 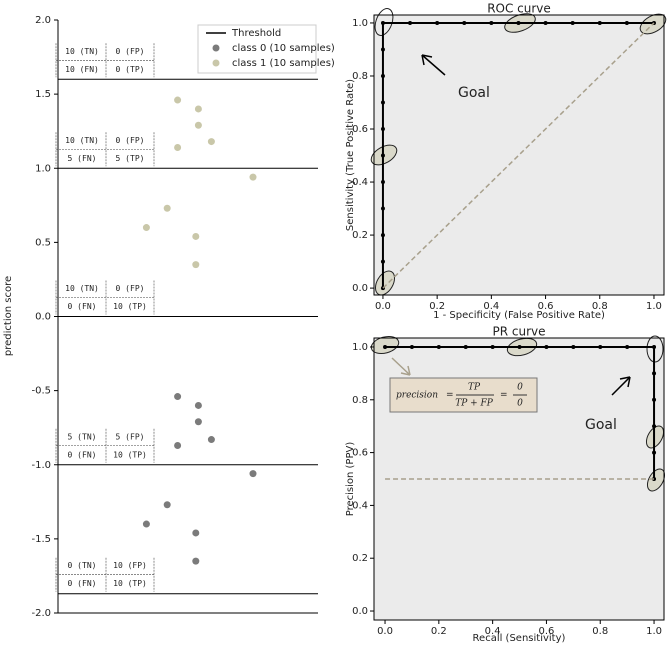 What do you see at coordinates (8, 316) in the screenshot?
I see `y-axis-label: prediction score` at bounding box center [8, 316].